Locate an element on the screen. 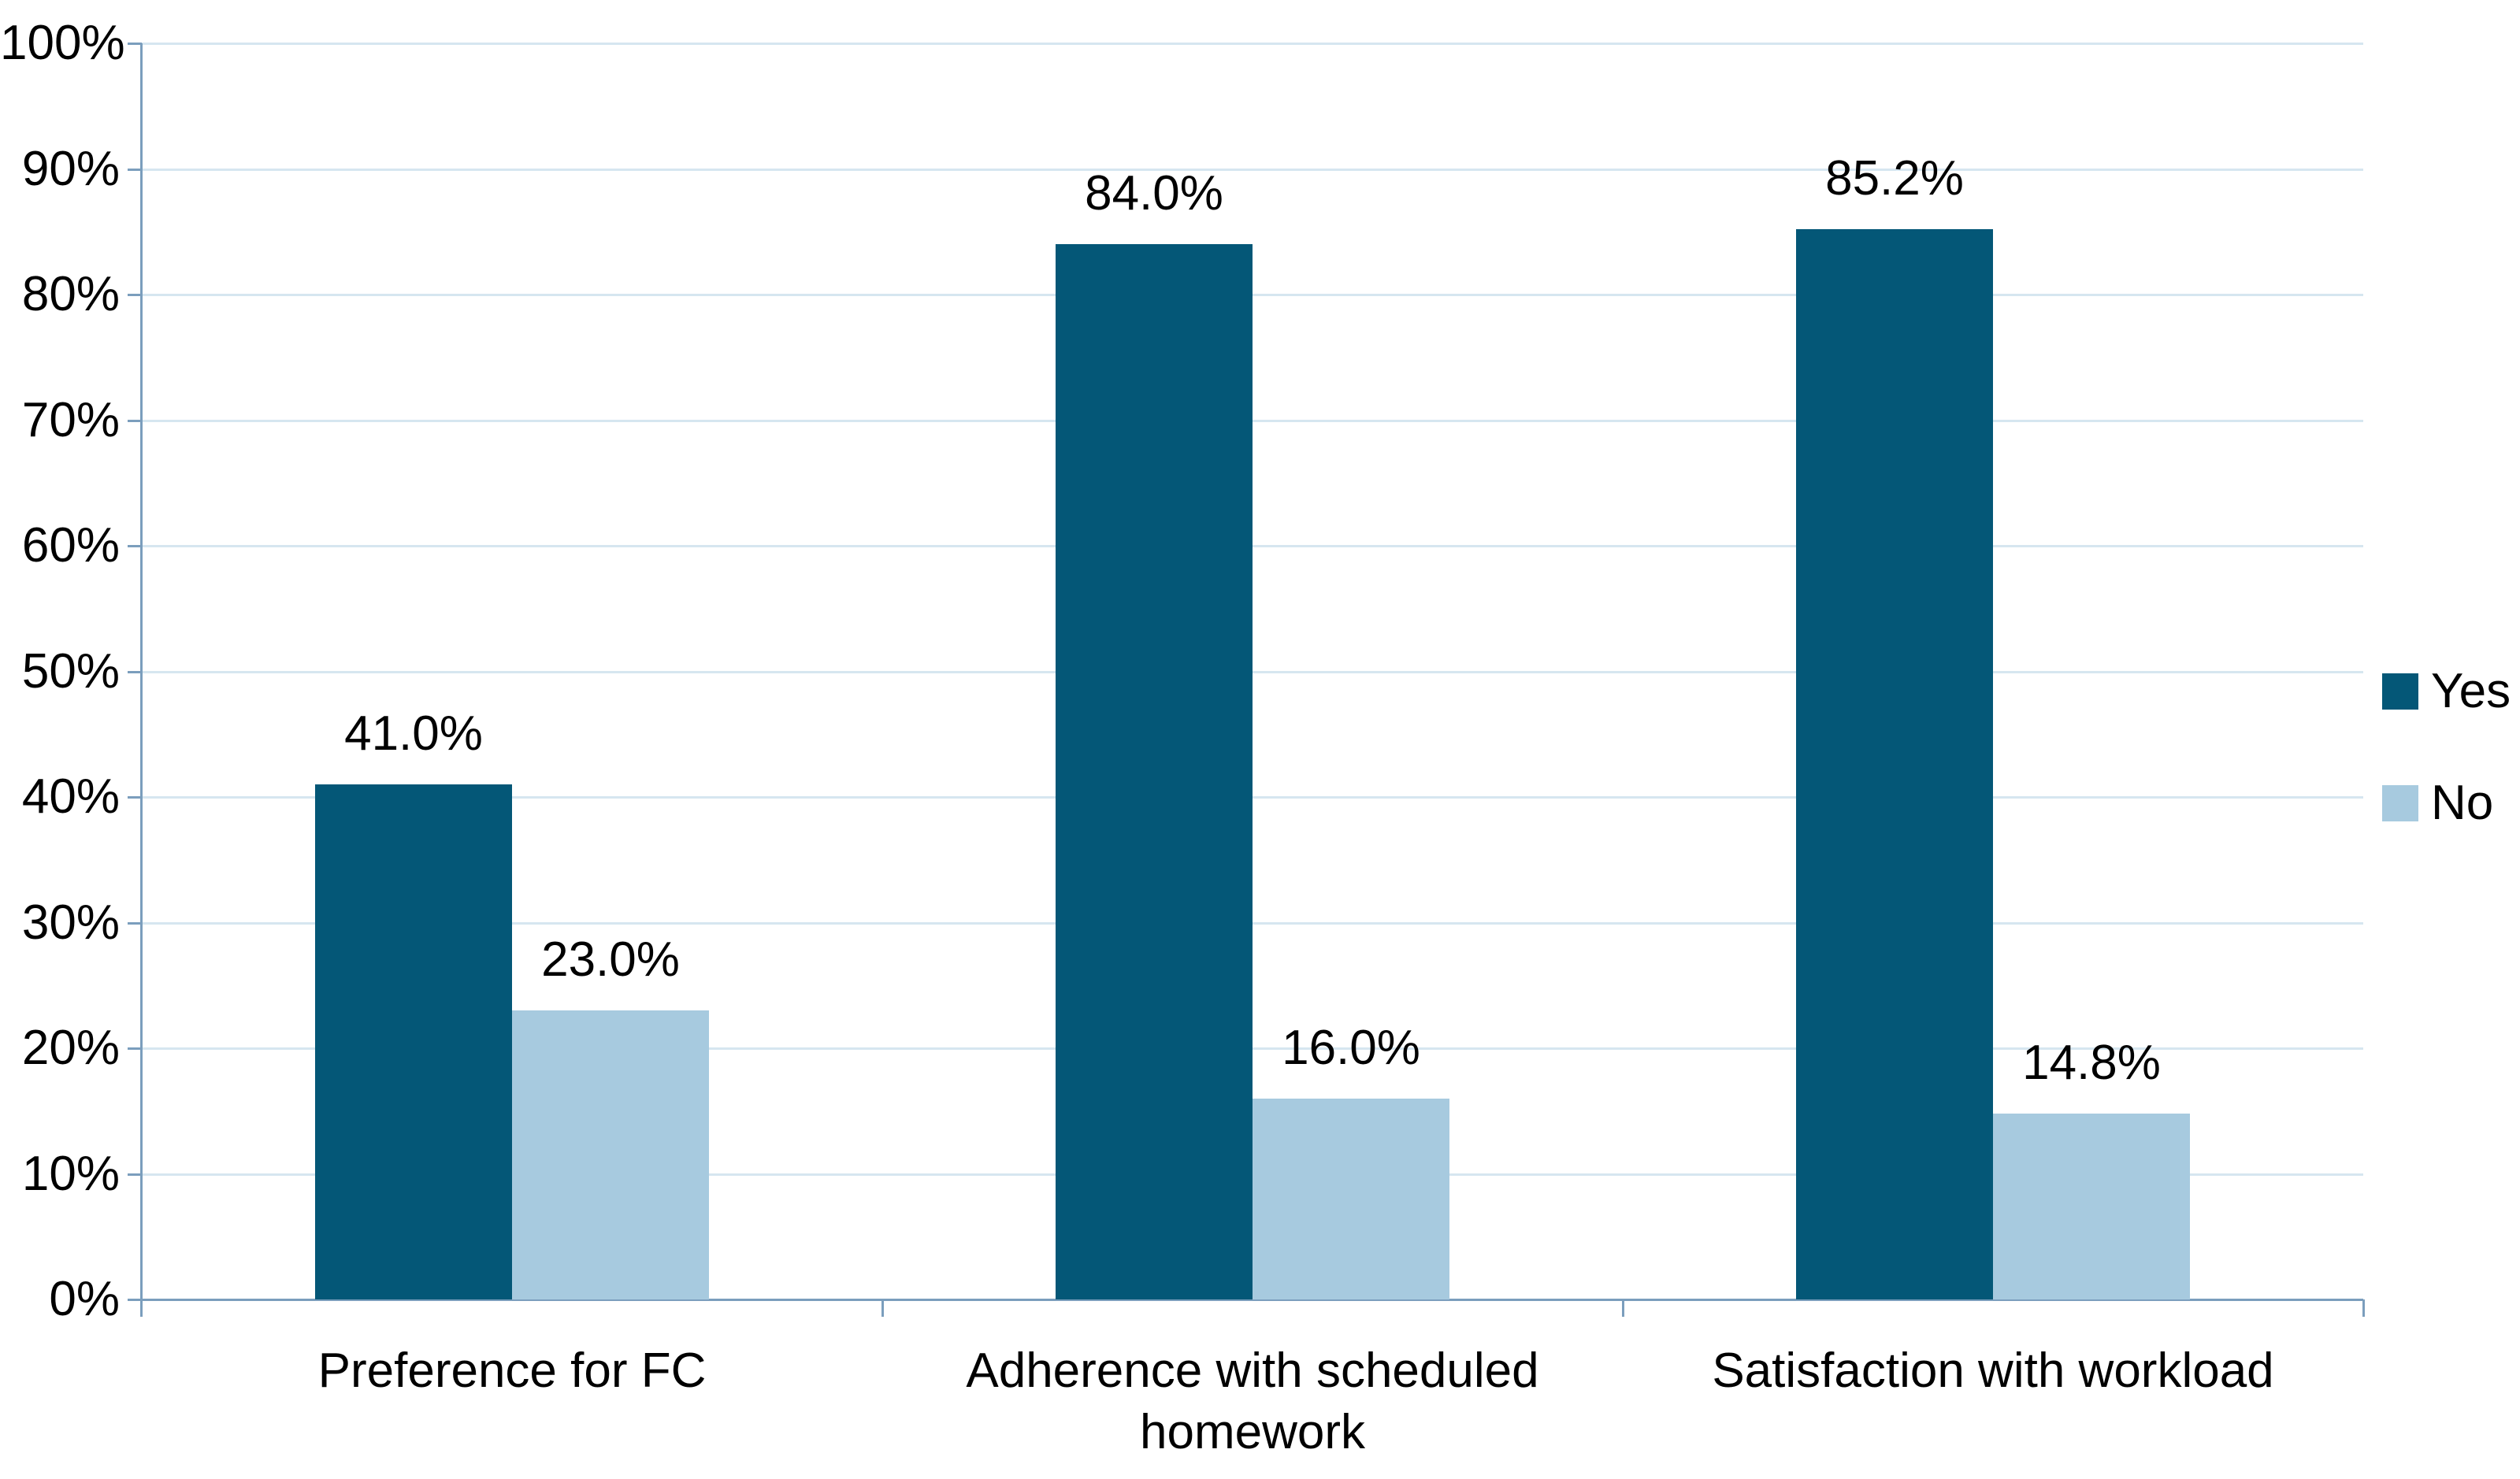 The image size is (2520, 1479). y-tick-label: 100% is located at coordinates (62, 43).